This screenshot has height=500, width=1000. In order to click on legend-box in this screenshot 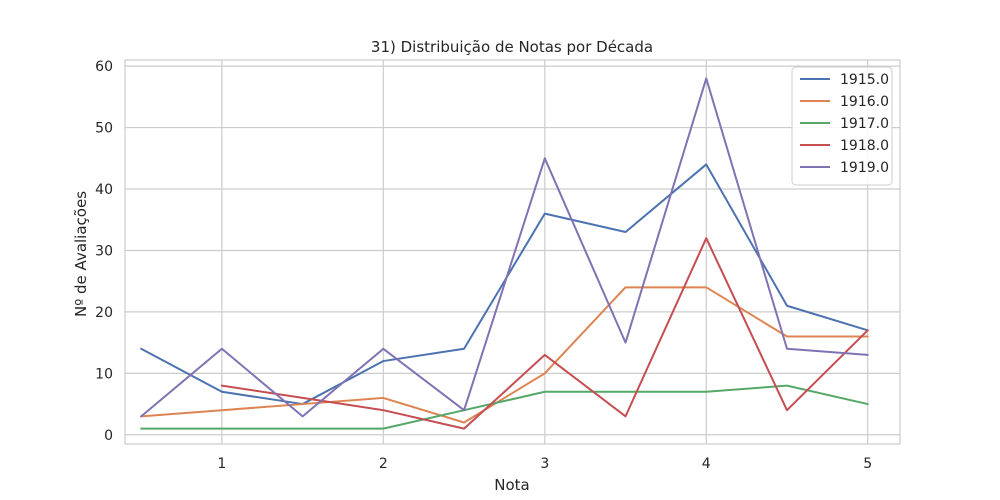, I will do `click(842, 126)`.